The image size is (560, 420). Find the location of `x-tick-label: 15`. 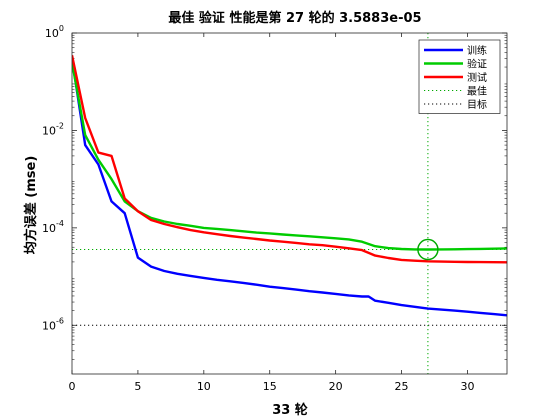

x-tick-label: 15 is located at coordinates (270, 386).